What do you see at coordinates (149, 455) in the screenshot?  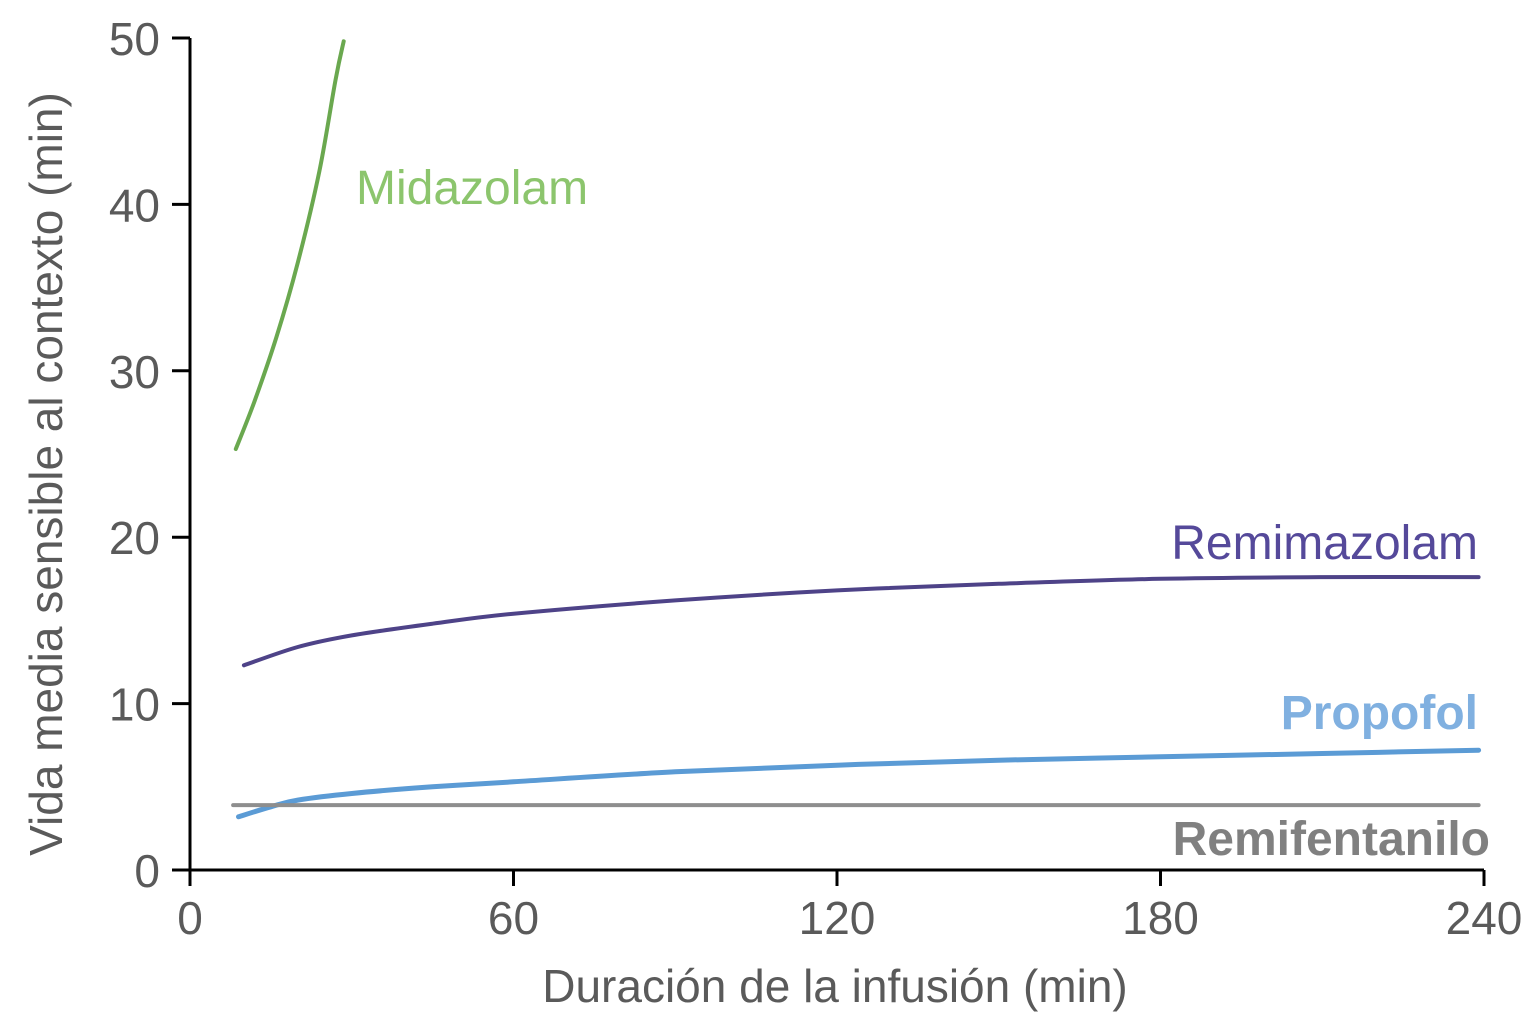 I see `y-ticks: 0 10 20 30 40 50` at bounding box center [149, 455].